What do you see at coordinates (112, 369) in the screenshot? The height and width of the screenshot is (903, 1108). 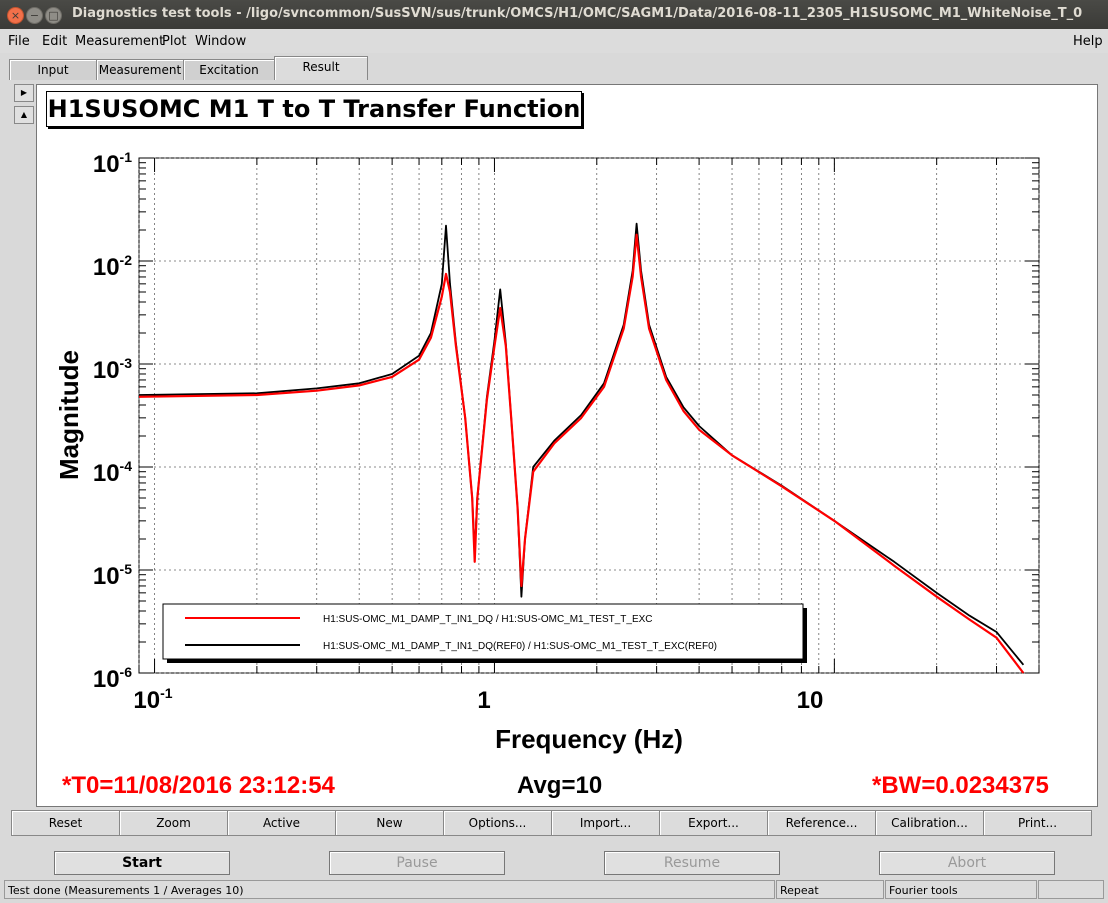 I see `y-tick-label: 10⁻³` at bounding box center [112, 369].